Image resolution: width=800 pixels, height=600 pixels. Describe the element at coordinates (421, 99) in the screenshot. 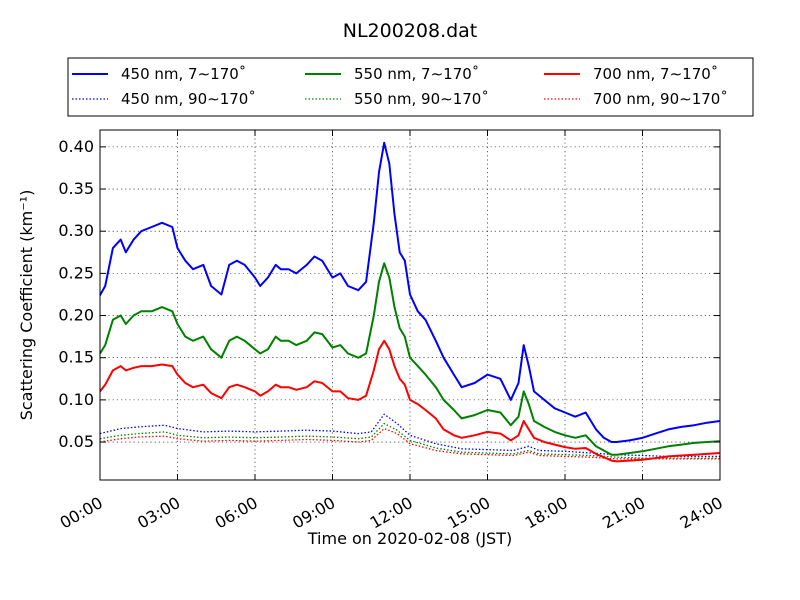

I see `legend-entry-3: 550 nm, 90∼170˚` at that location.